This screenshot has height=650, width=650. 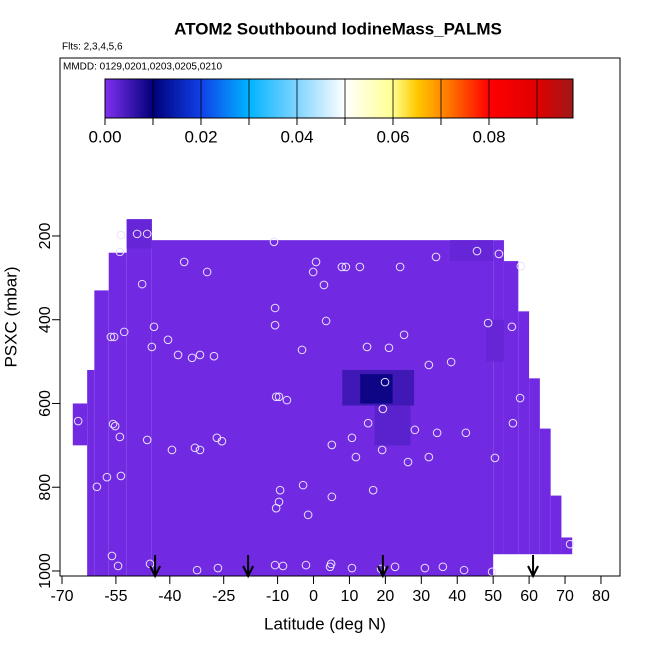 What do you see at coordinates (223, 596) in the screenshot?
I see `x-tick-label: -25` at bounding box center [223, 596].